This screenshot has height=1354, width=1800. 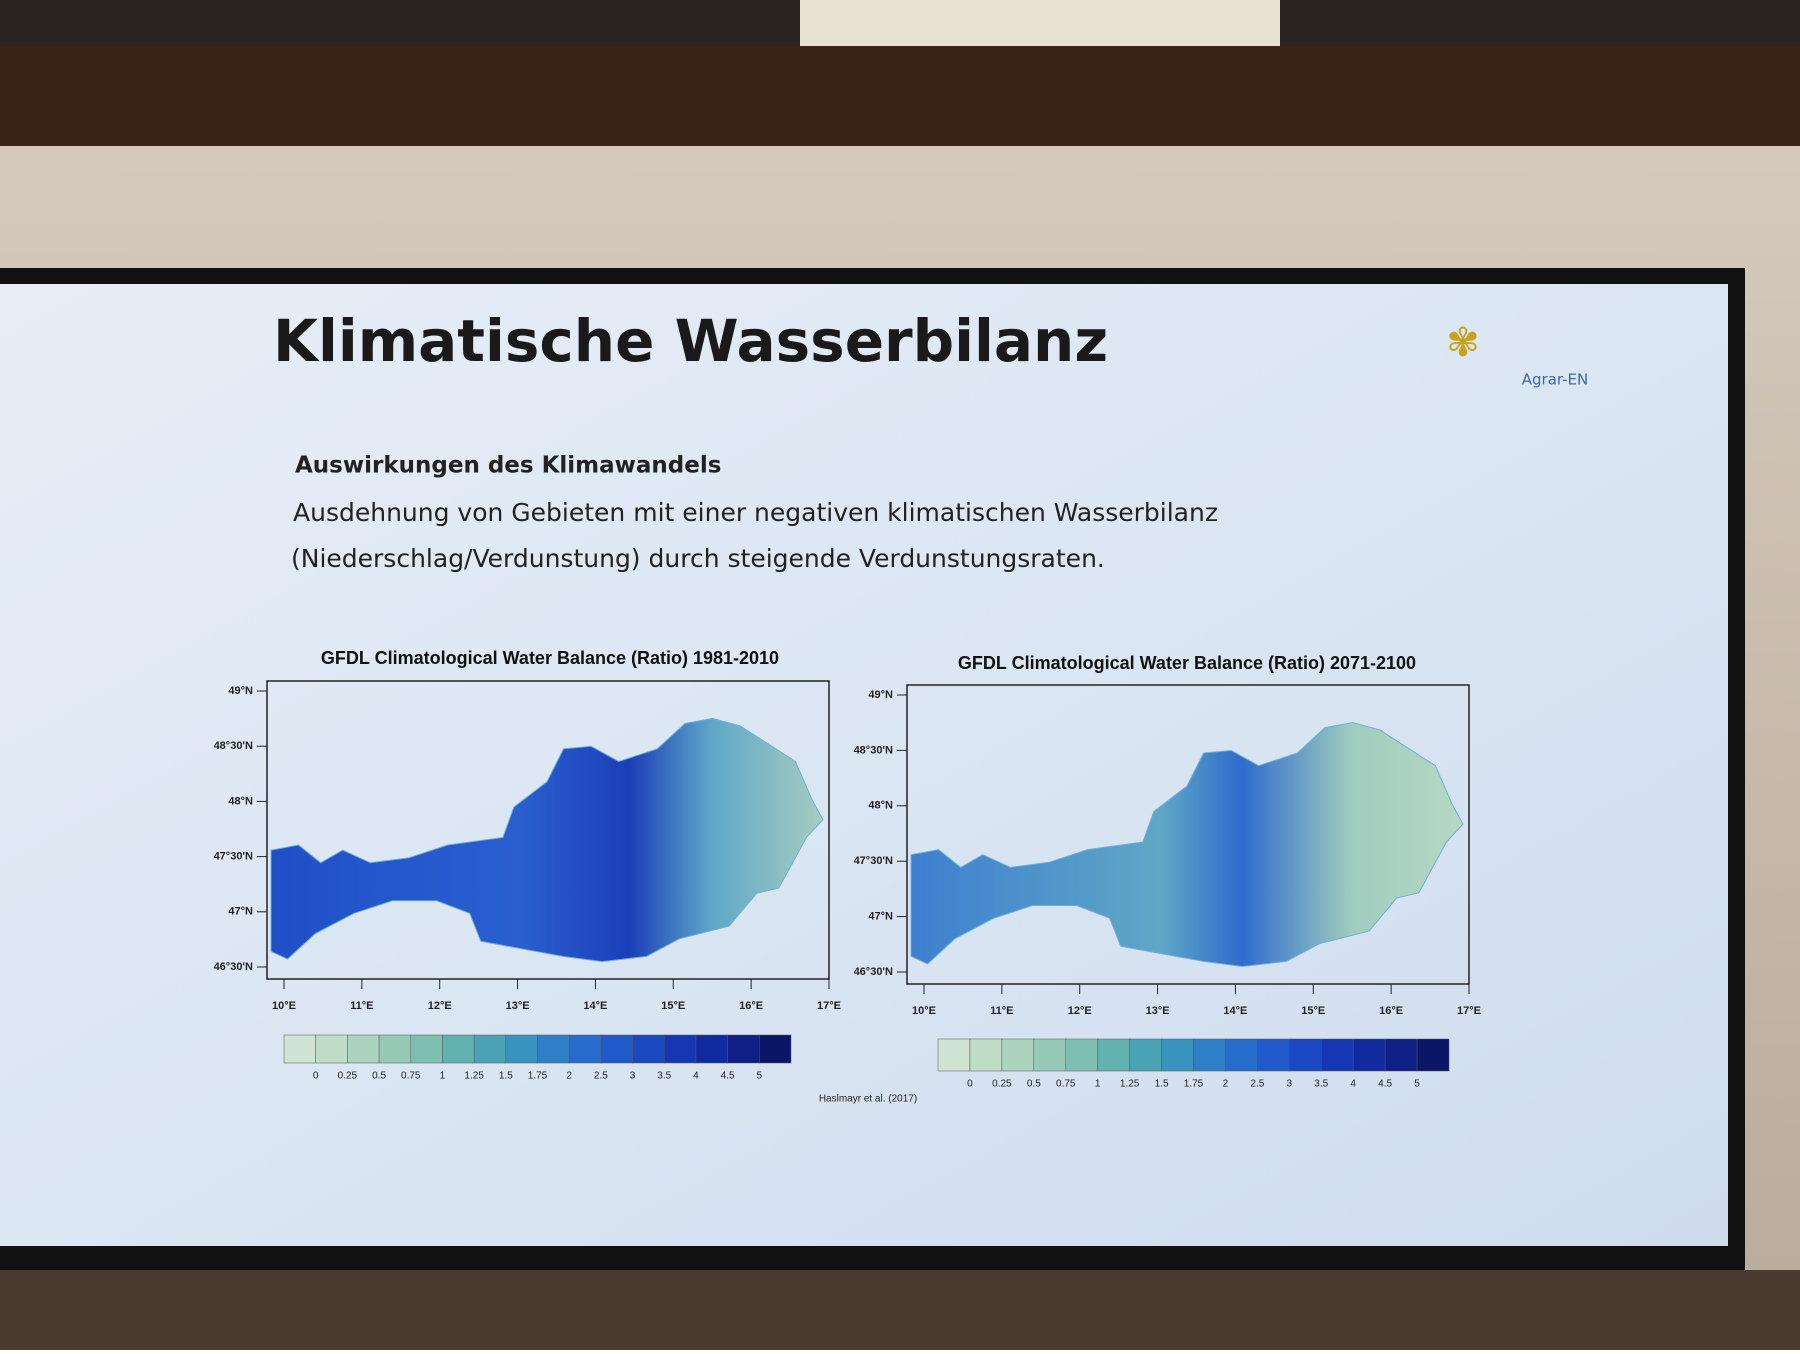 What do you see at coordinates (868, 1099) in the screenshot?
I see `citation: Haslmayr et al. (2017)` at bounding box center [868, 1099].